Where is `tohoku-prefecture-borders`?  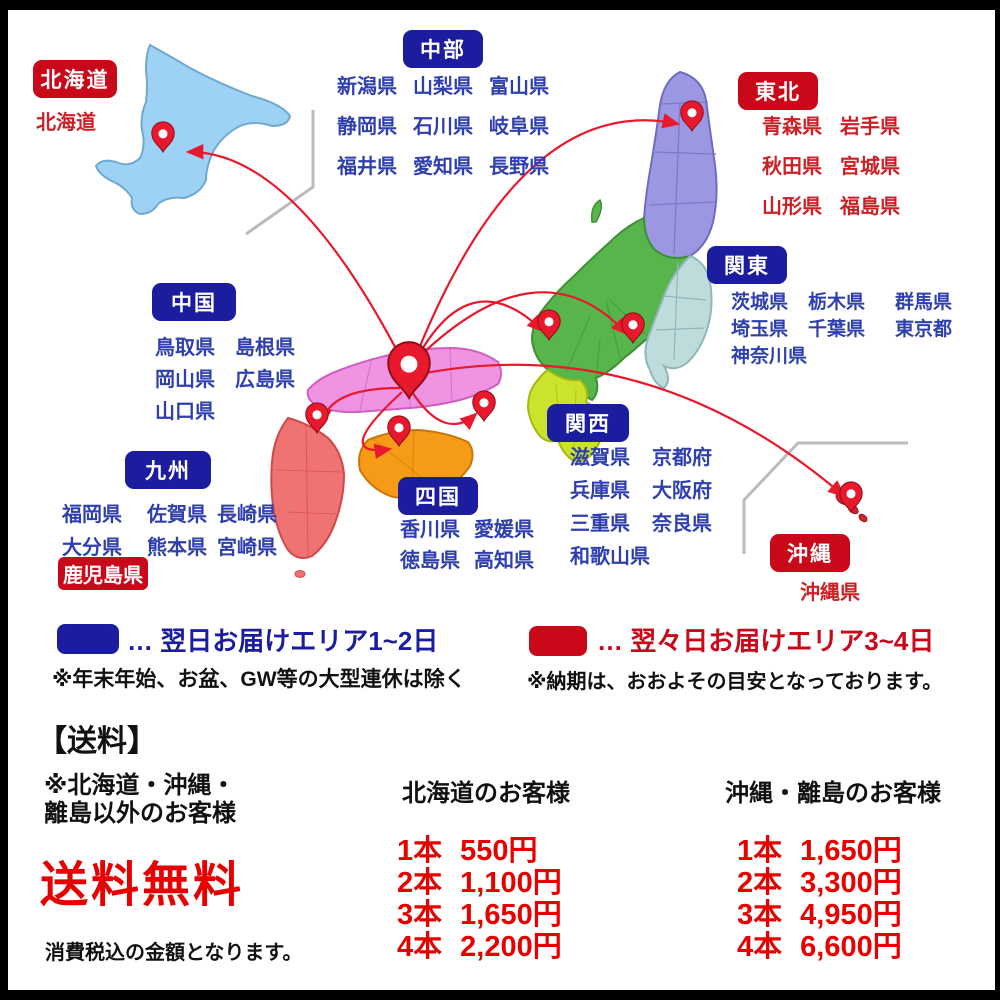 tohoku-prefecture-borders is located at coordinates (682, 178).